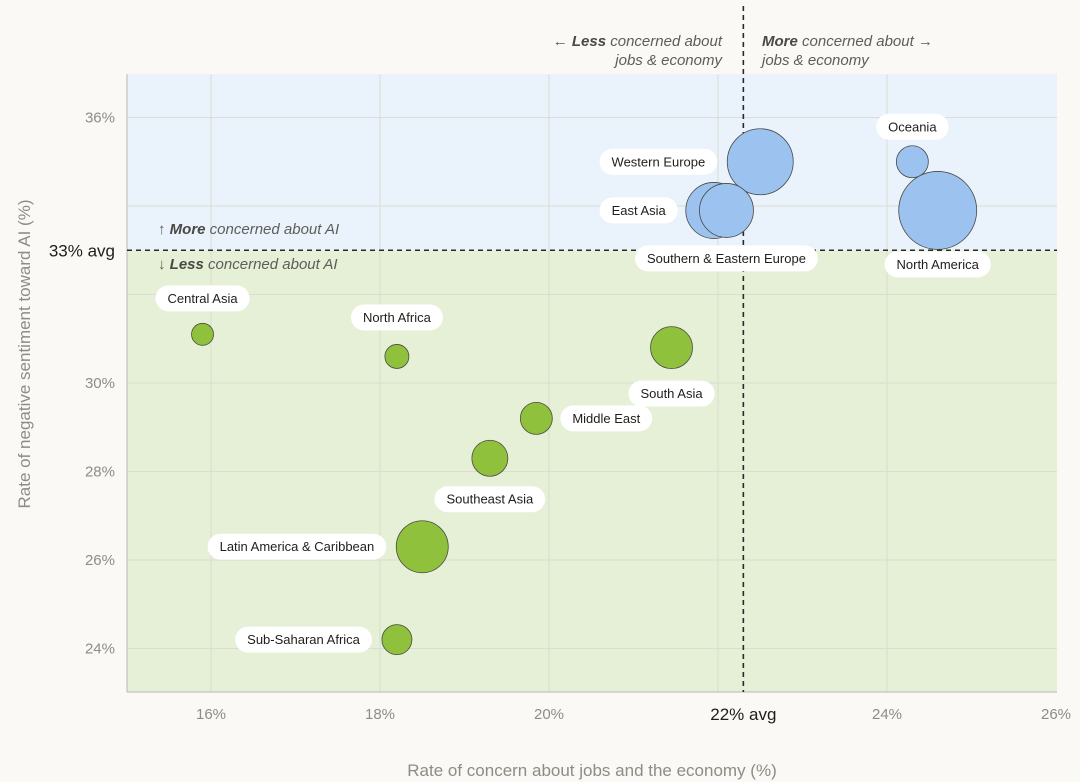  I want to click on point-label: North America, so click(937, 264).